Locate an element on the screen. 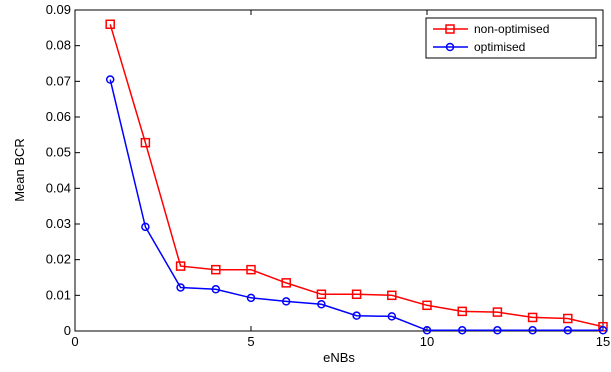 Image resolution: width=611 pixels, height=372 pixels. y-tick-label: 0.06 is located at coordinates (58, 116).